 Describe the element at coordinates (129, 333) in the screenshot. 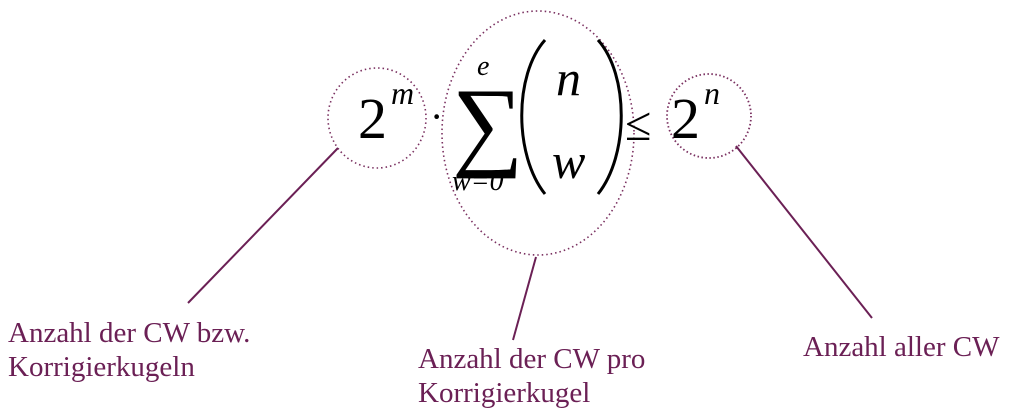

I see `annotation-left-line1: Anzahl der CW bzw.` at that location.